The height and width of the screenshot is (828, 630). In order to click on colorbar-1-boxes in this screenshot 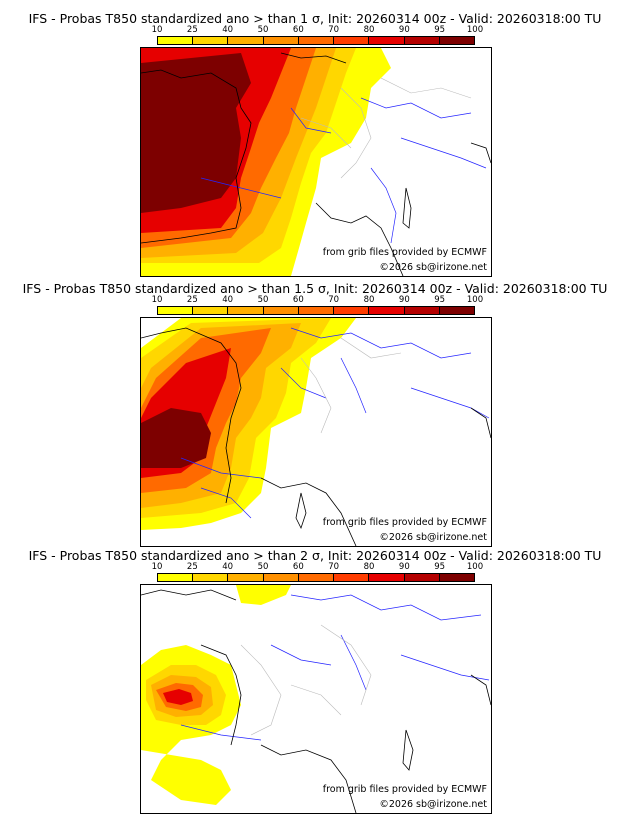, I will do `click(316, 40)`.